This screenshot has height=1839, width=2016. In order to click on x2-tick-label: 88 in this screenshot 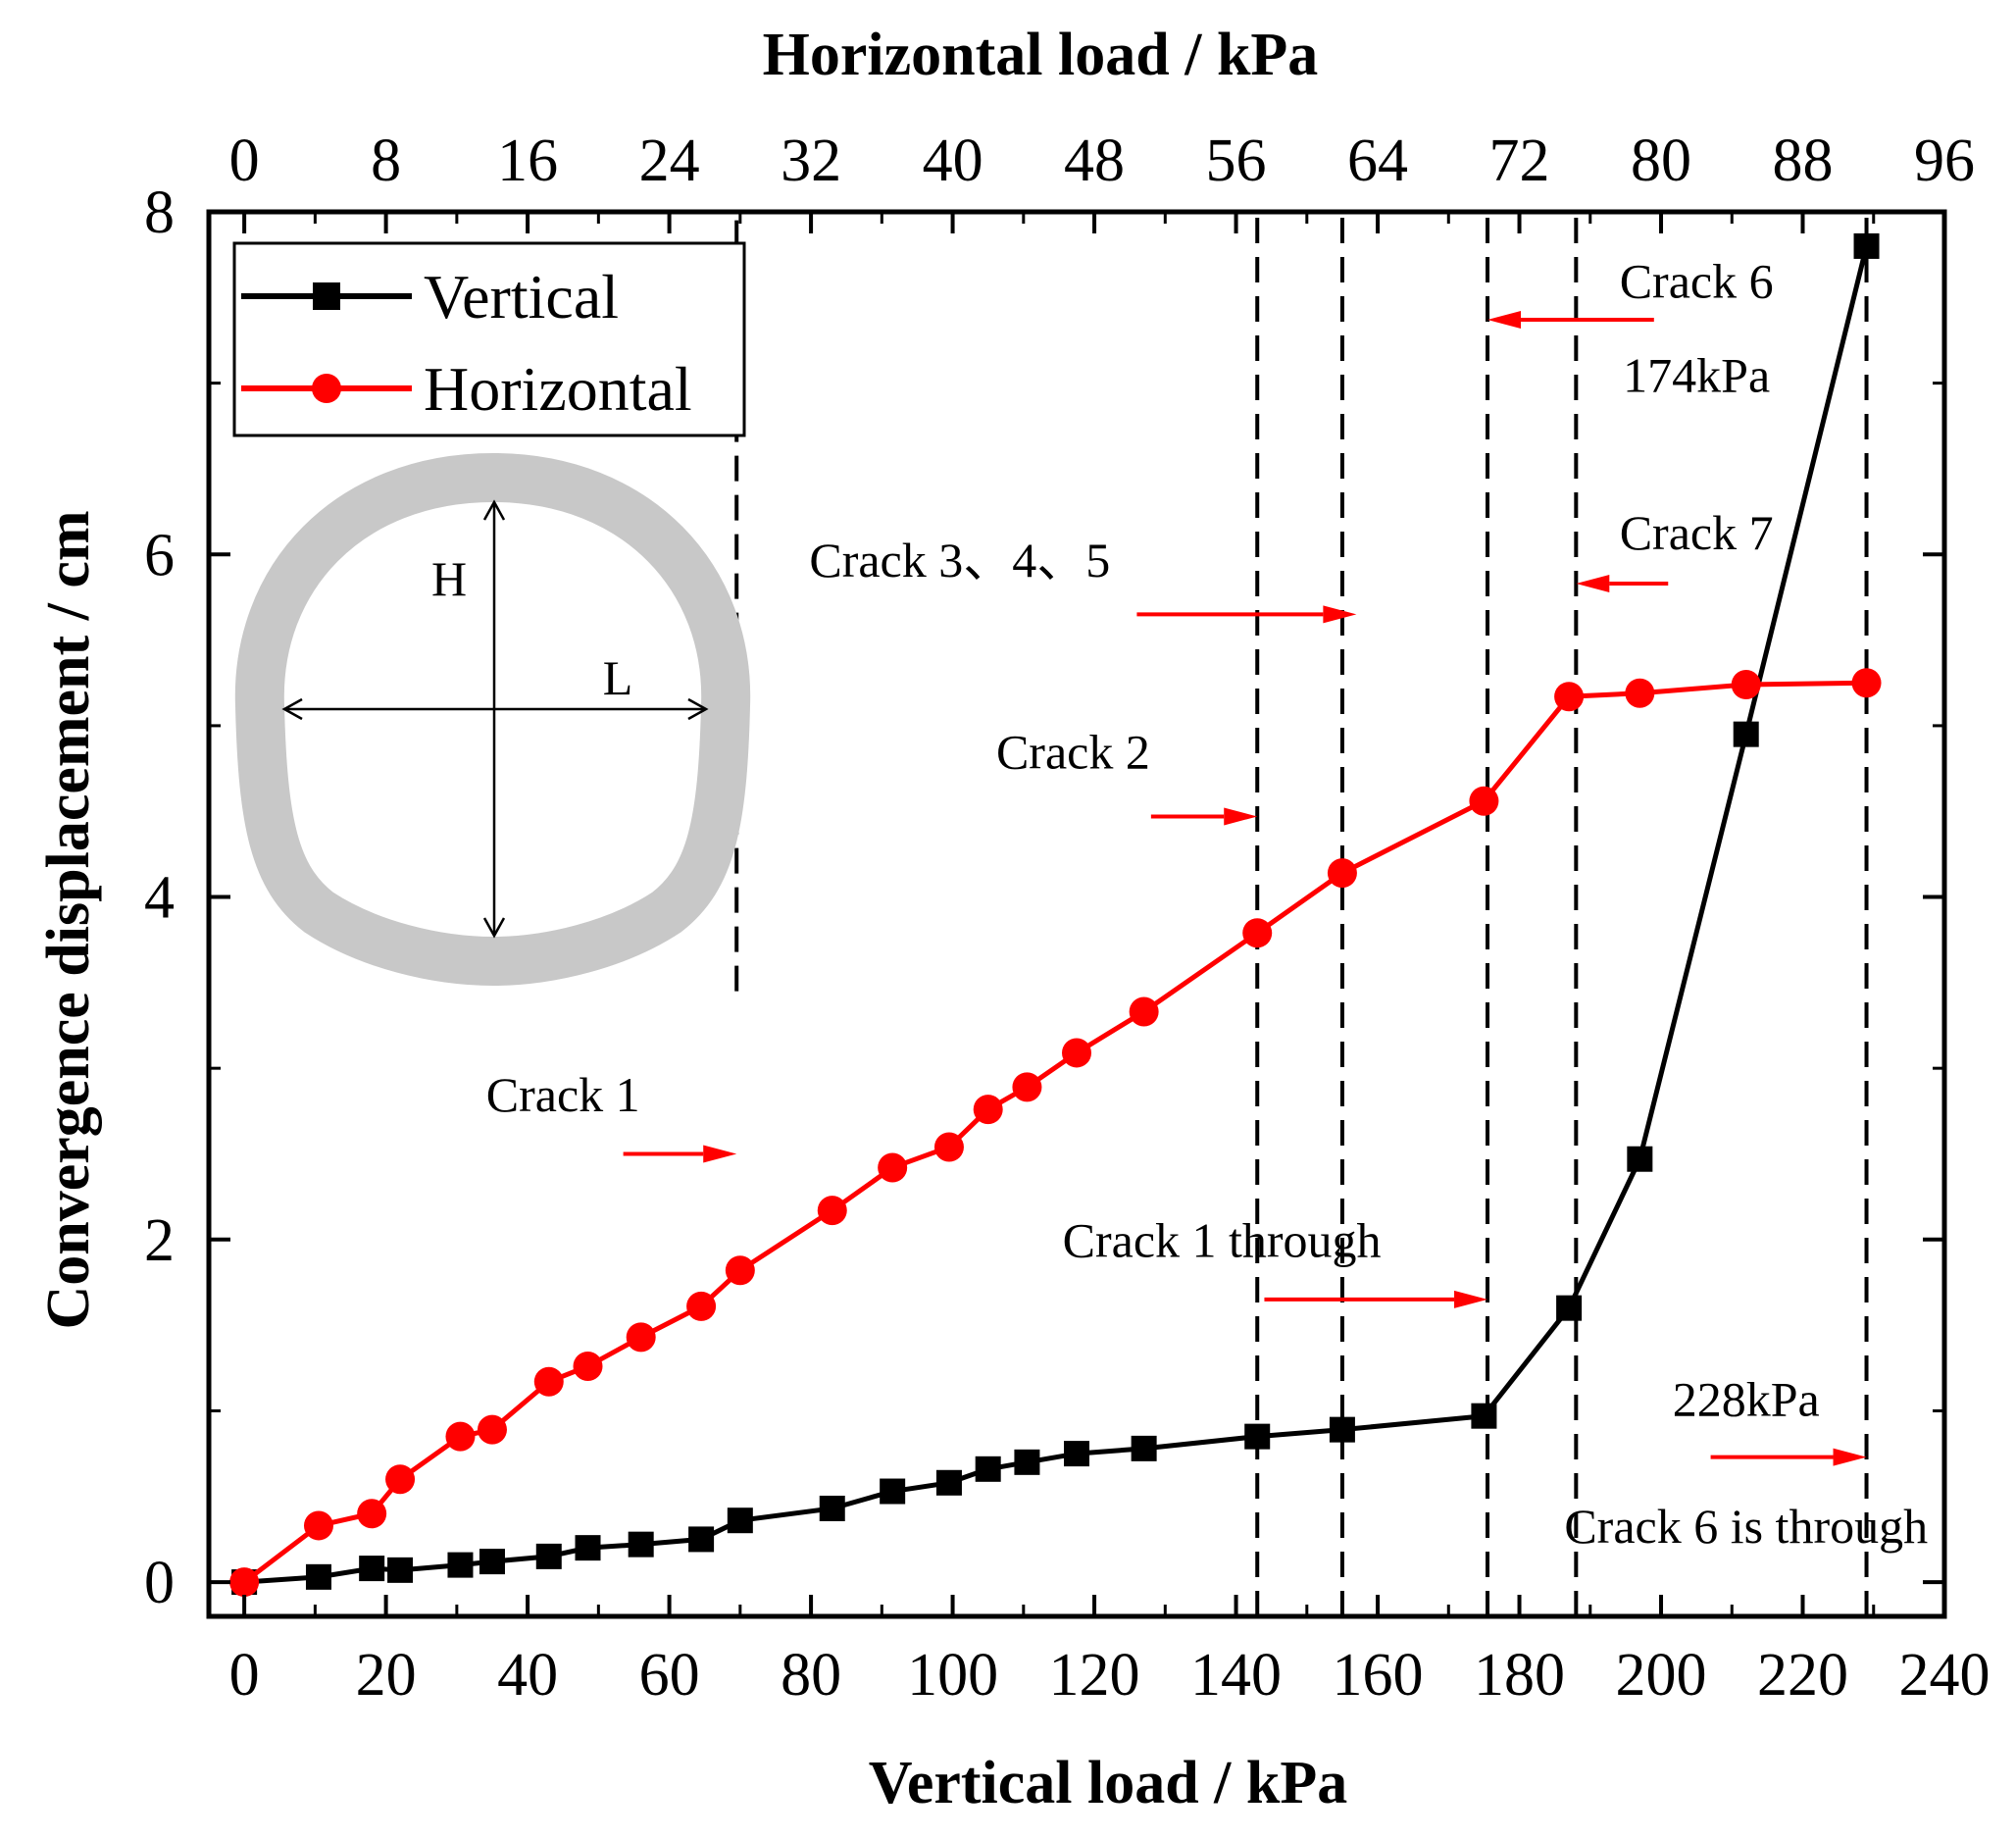, I will do `click(1803, 161)`.